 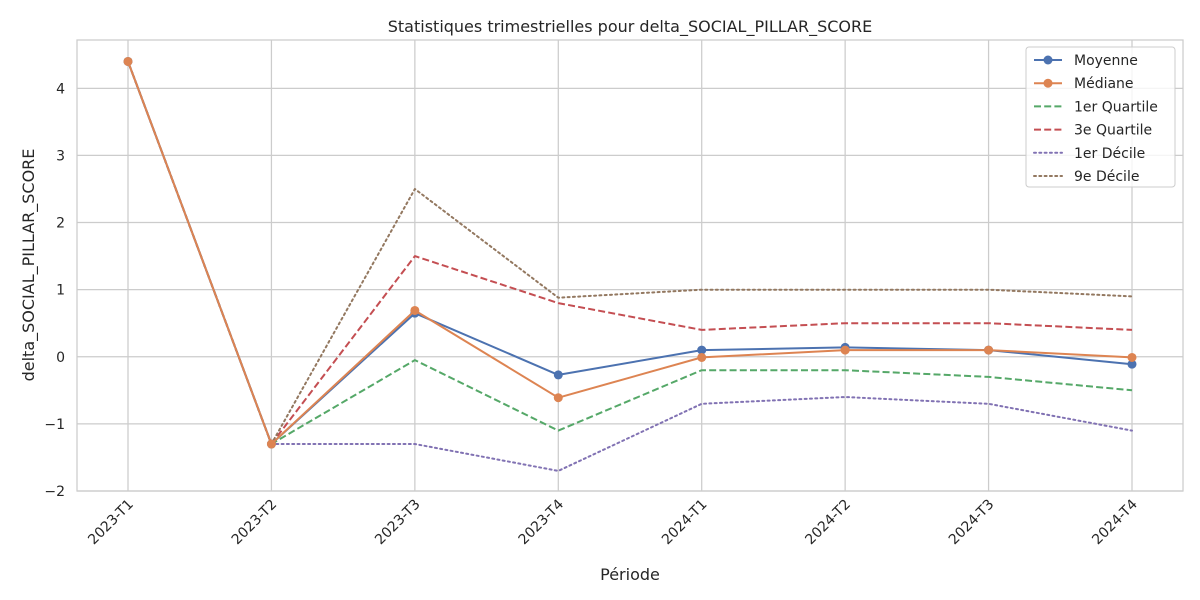 I want to click on legend-label: 9e Décile, so click(x=1106, y=177).